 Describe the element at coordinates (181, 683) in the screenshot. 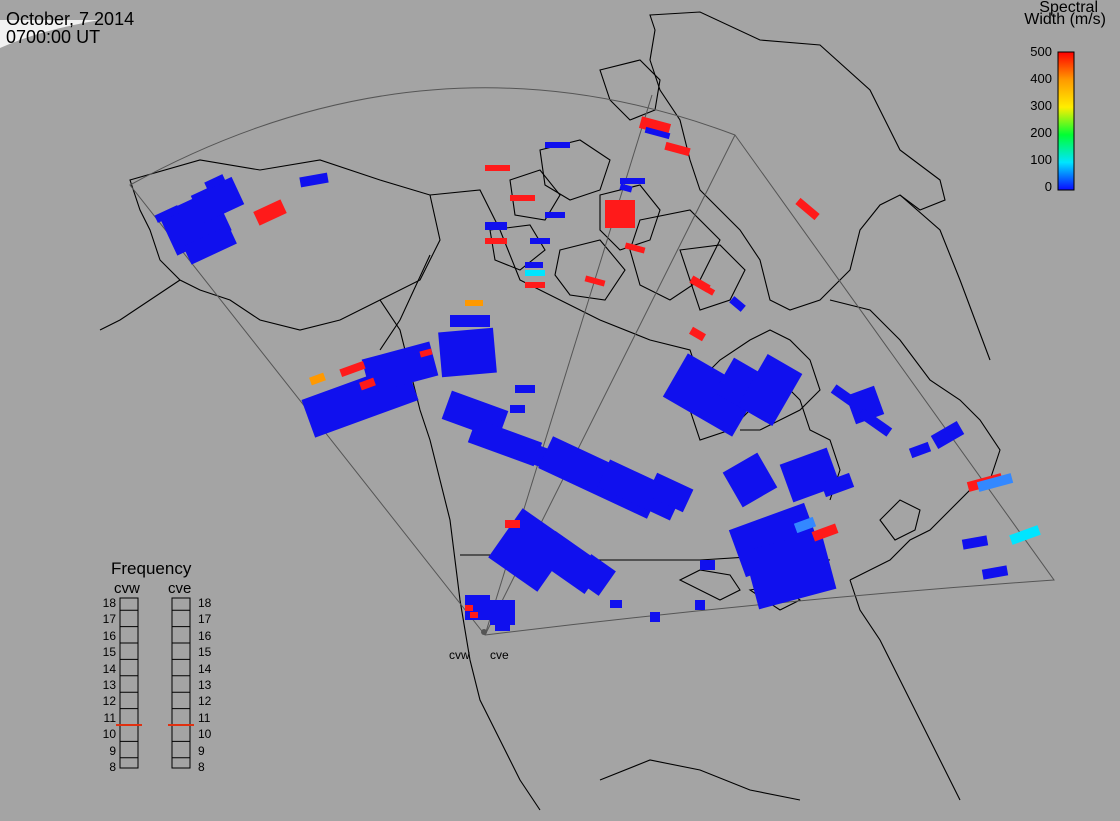

I see `freq-bar-cve` at that location.